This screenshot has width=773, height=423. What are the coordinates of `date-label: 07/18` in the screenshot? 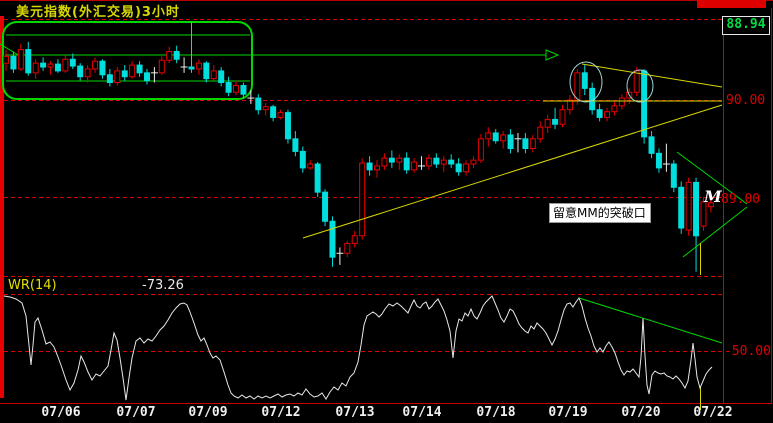 It's located at (496, 412).